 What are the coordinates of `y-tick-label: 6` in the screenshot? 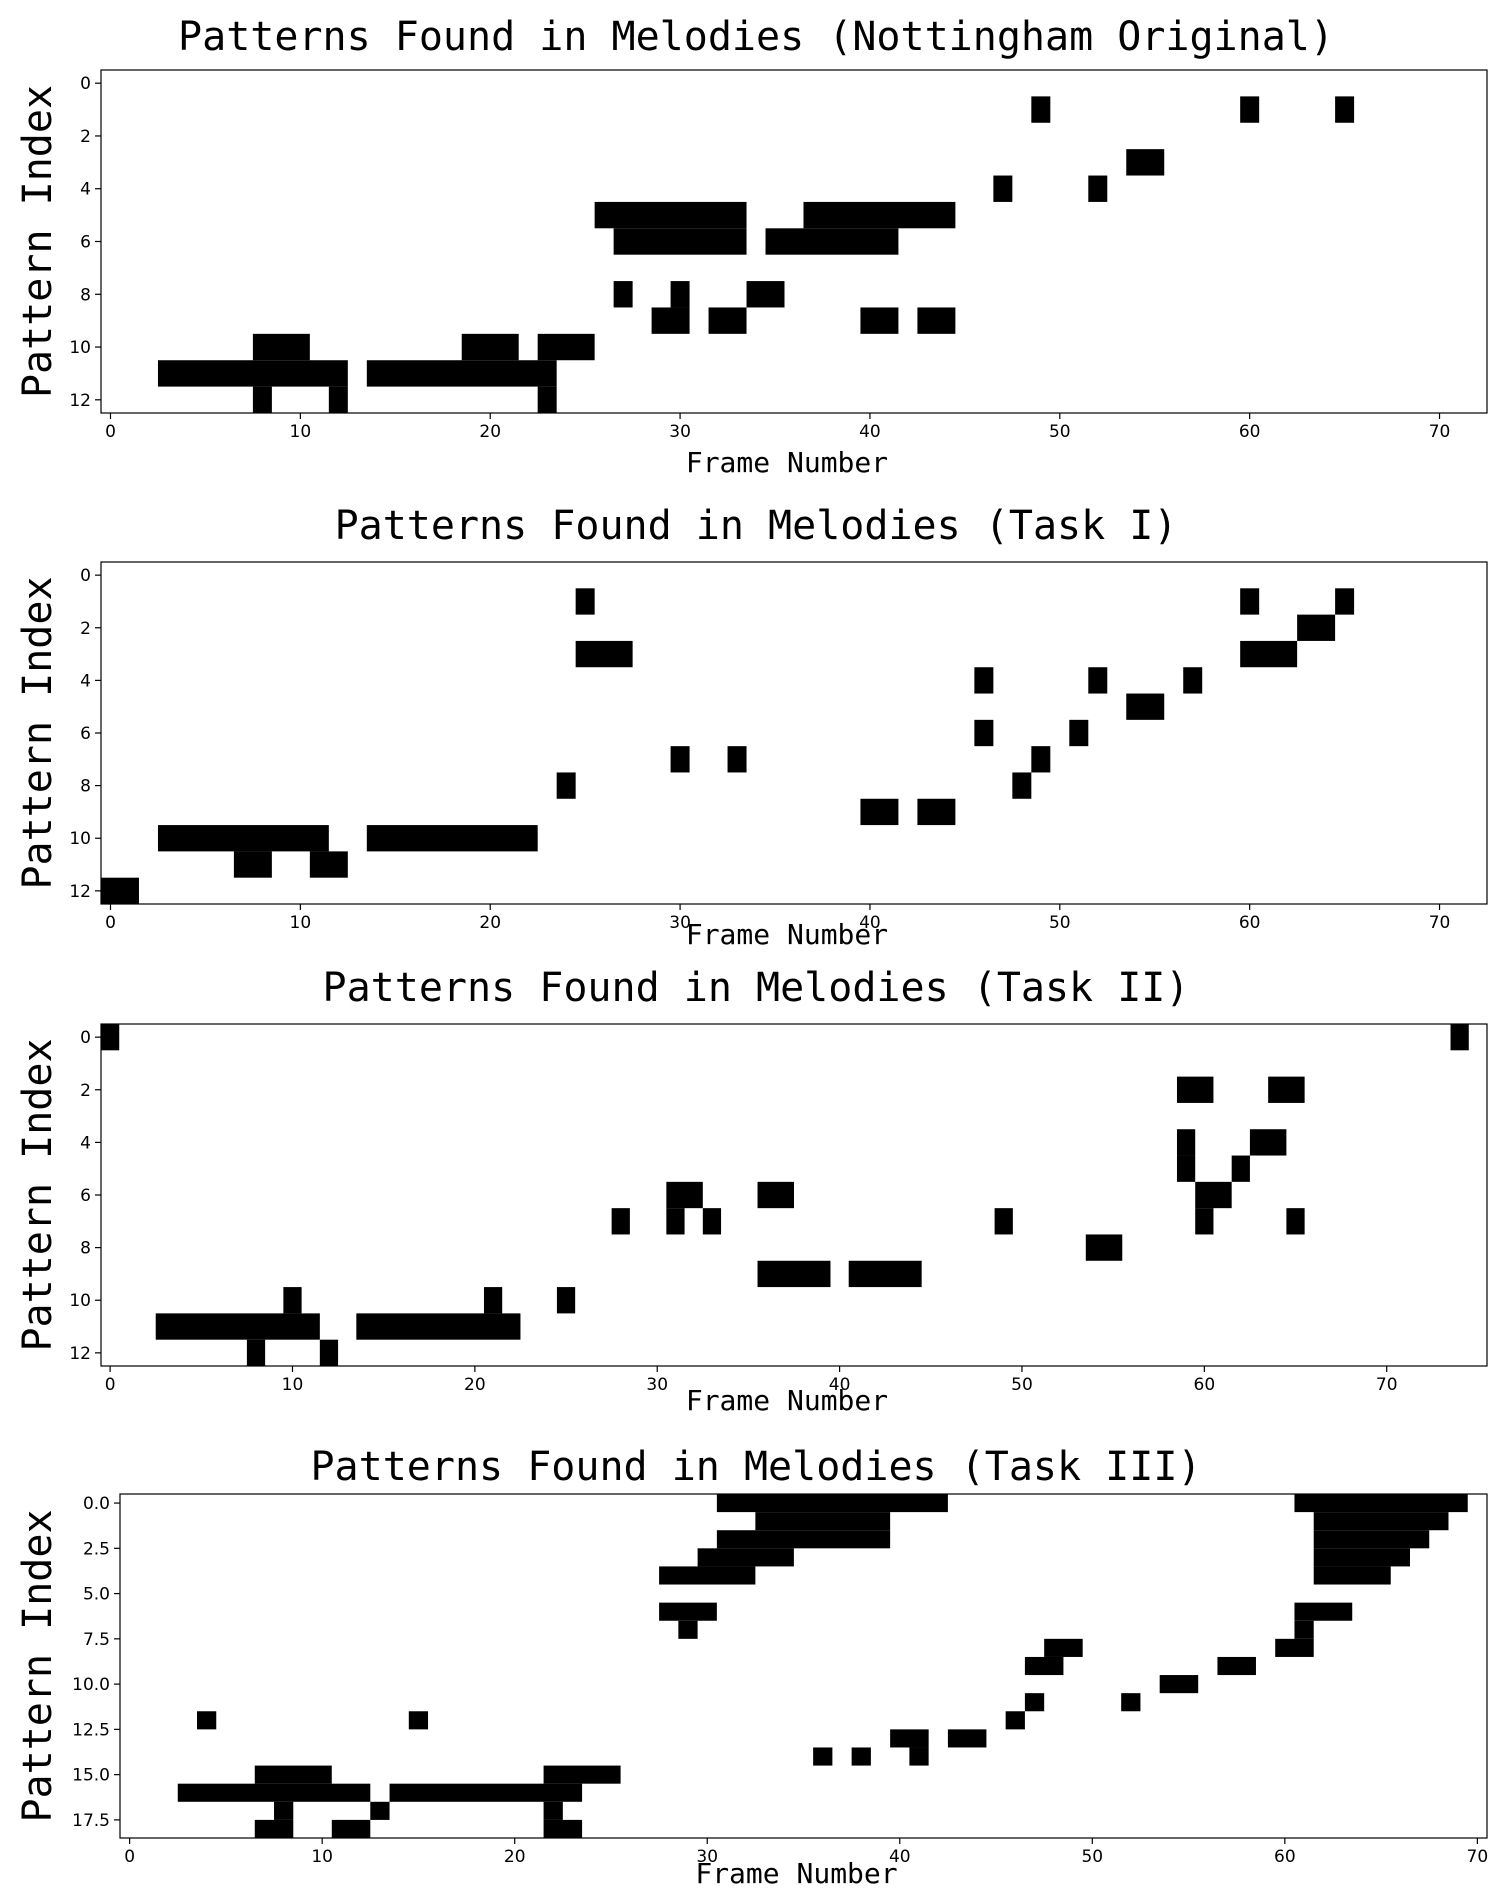 It's located at (85, 243).